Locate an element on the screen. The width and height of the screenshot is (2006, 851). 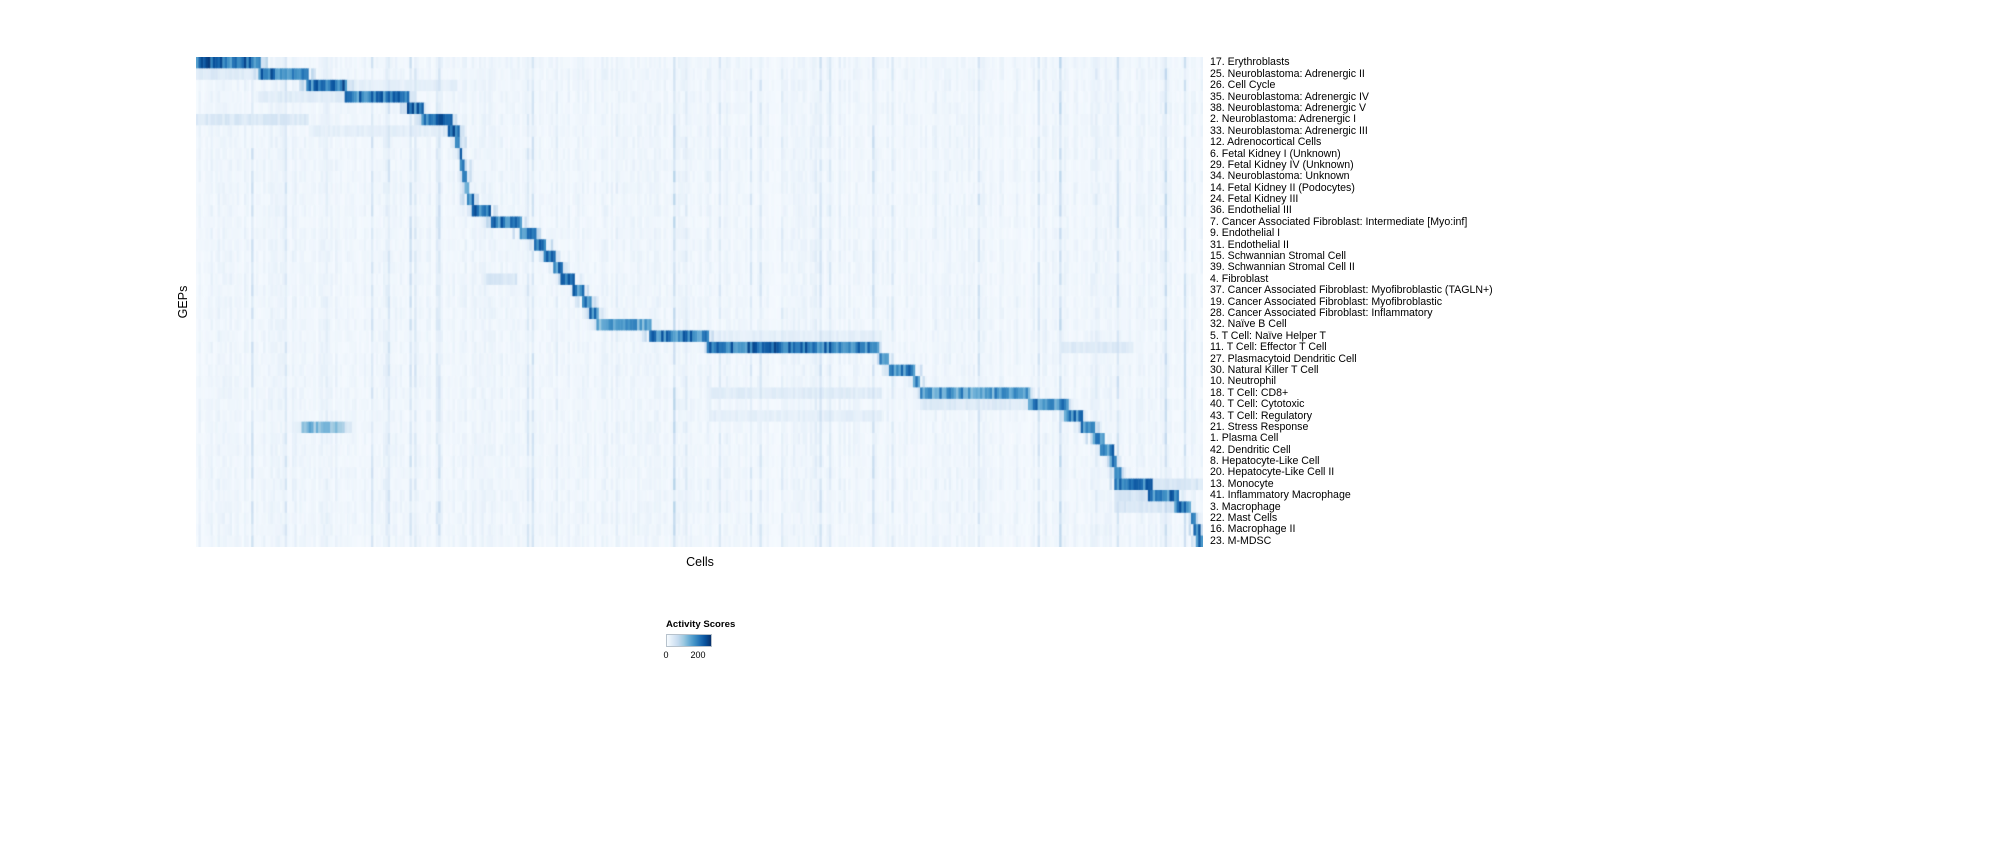
row-label: 5. T Cell: Naïve Helper T is located at coordinates (1268, 335).